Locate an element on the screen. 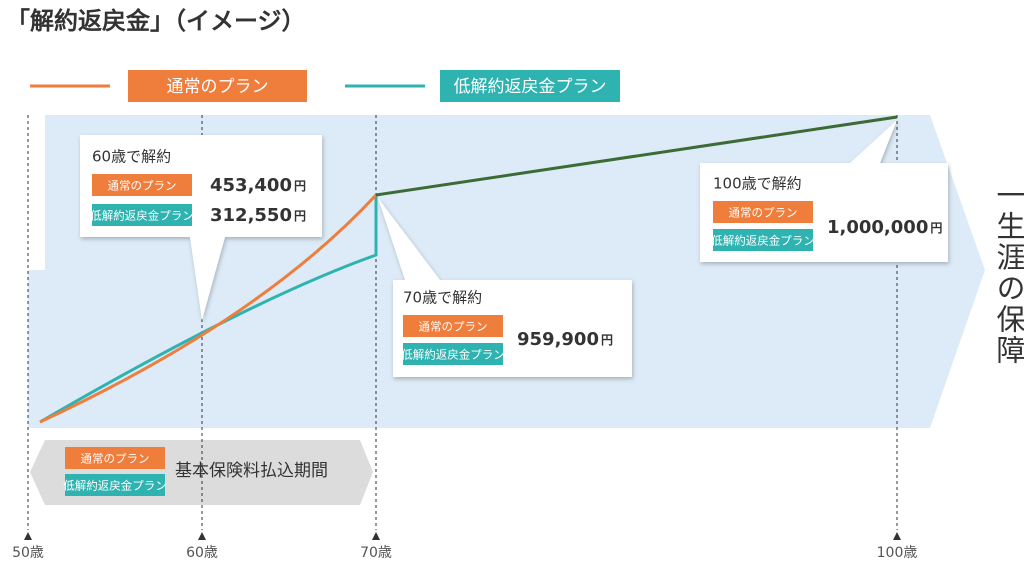 The height and width of the screenshot is (568, 1024). title: 「解約返戻金」（イメージ） is located at coordinates (156, 21).